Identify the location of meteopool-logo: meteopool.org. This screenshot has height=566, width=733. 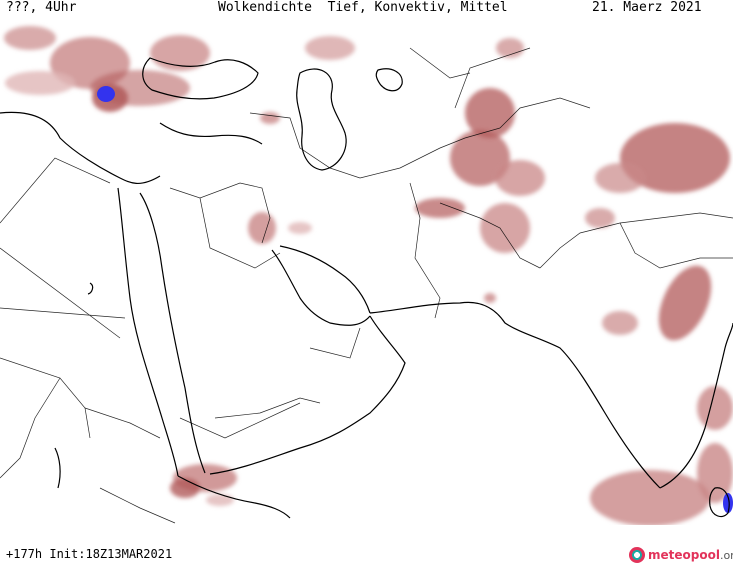
(681, 555).